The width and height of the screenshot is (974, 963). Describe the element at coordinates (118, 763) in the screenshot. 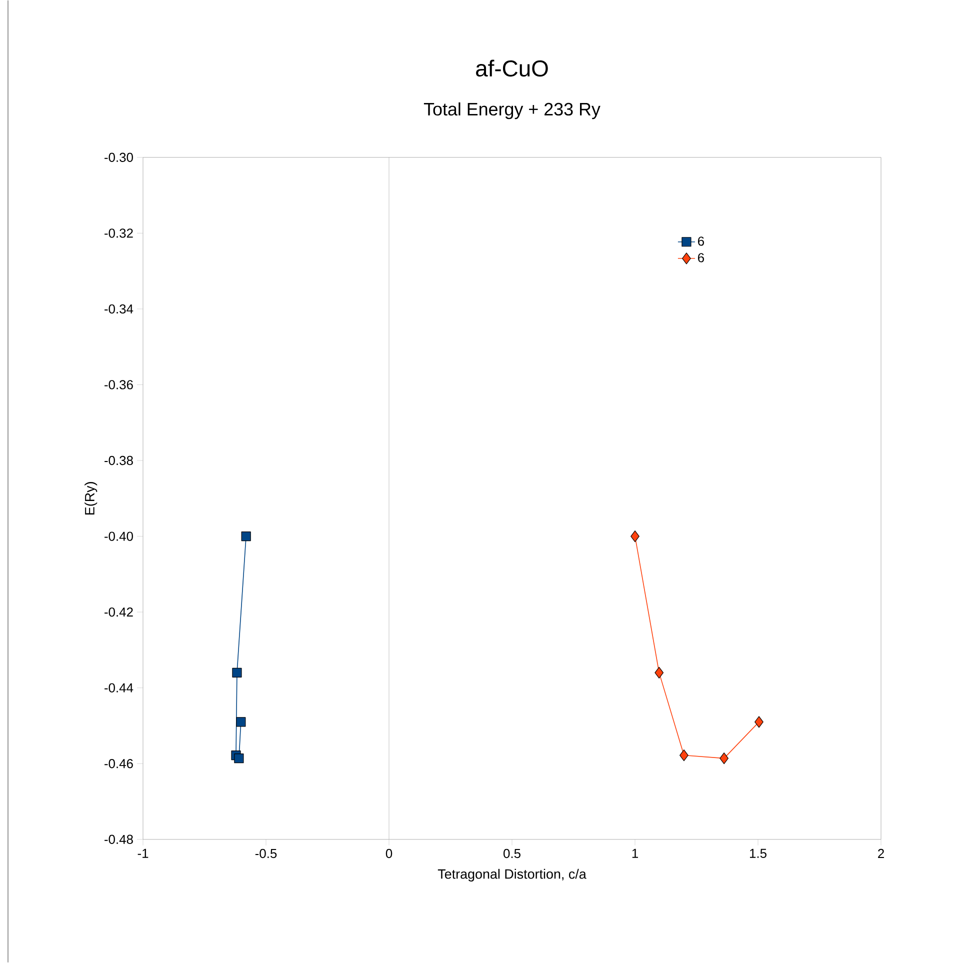

I see `y-tick-label: -0.46` at that location.